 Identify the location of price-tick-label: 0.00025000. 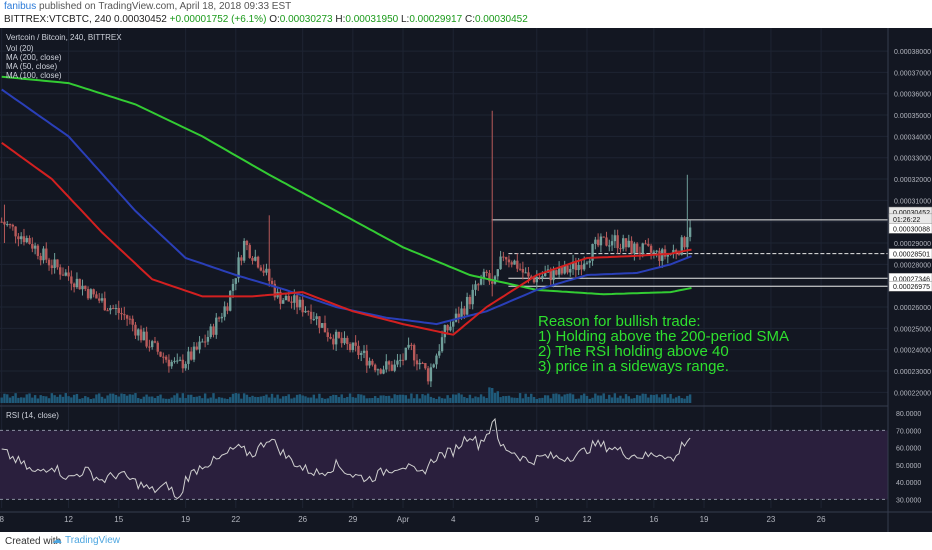
(912, 329).